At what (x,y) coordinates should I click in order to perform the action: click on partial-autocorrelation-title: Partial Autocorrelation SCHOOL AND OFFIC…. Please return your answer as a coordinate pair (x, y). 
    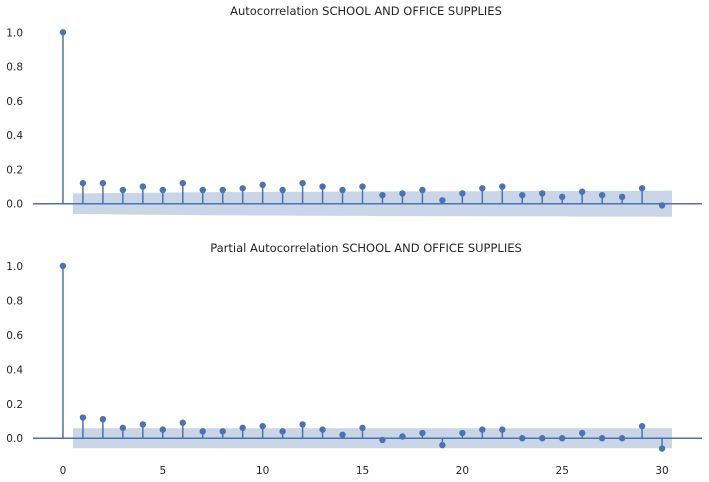
    Looking at the image, I should click on (366, 248).